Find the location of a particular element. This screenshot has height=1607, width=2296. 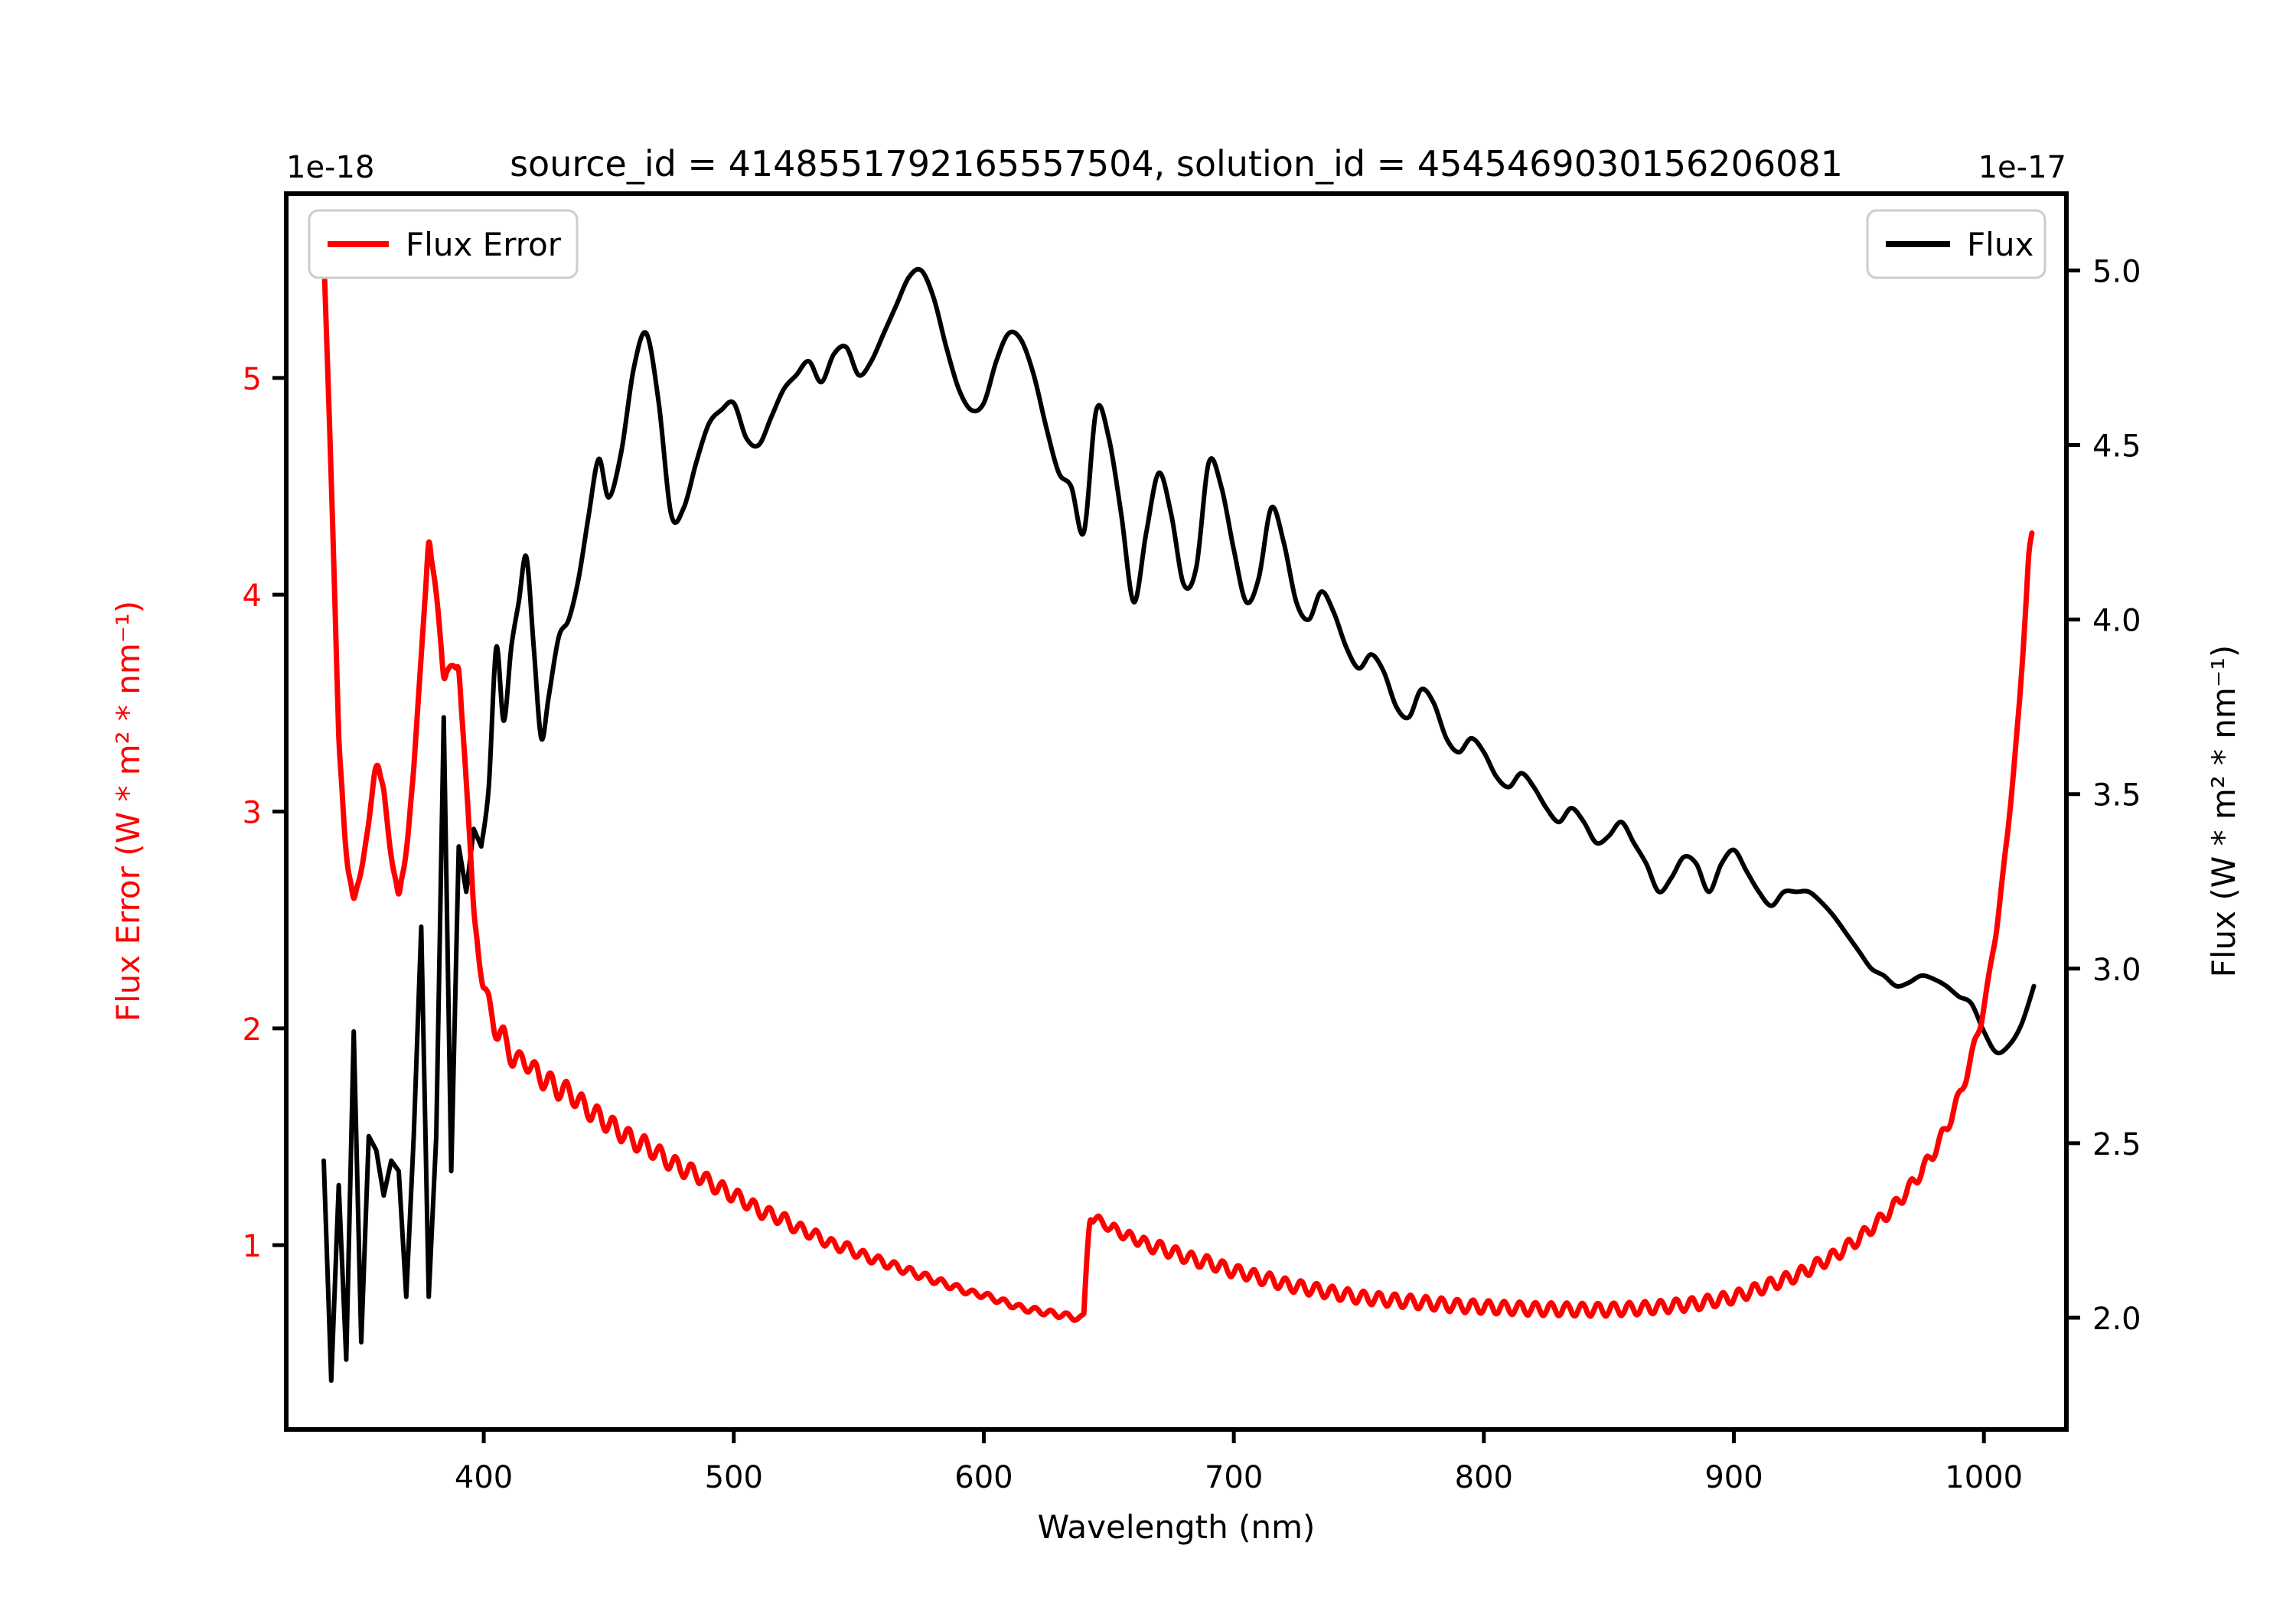

right-y-tick-label: 3.5 is located at coordinates (2116, 796).